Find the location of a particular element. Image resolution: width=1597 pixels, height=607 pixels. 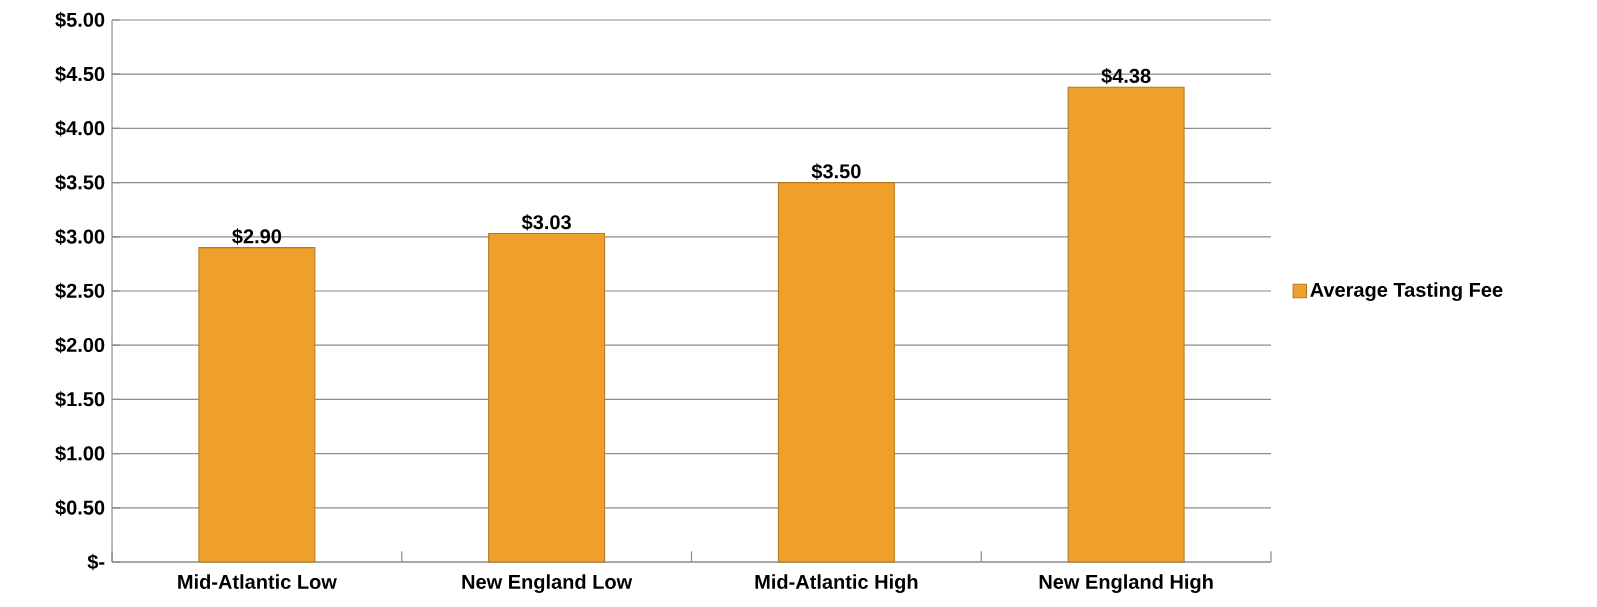

y-tick-label: $2.00 is located at coordinates (80, 345).